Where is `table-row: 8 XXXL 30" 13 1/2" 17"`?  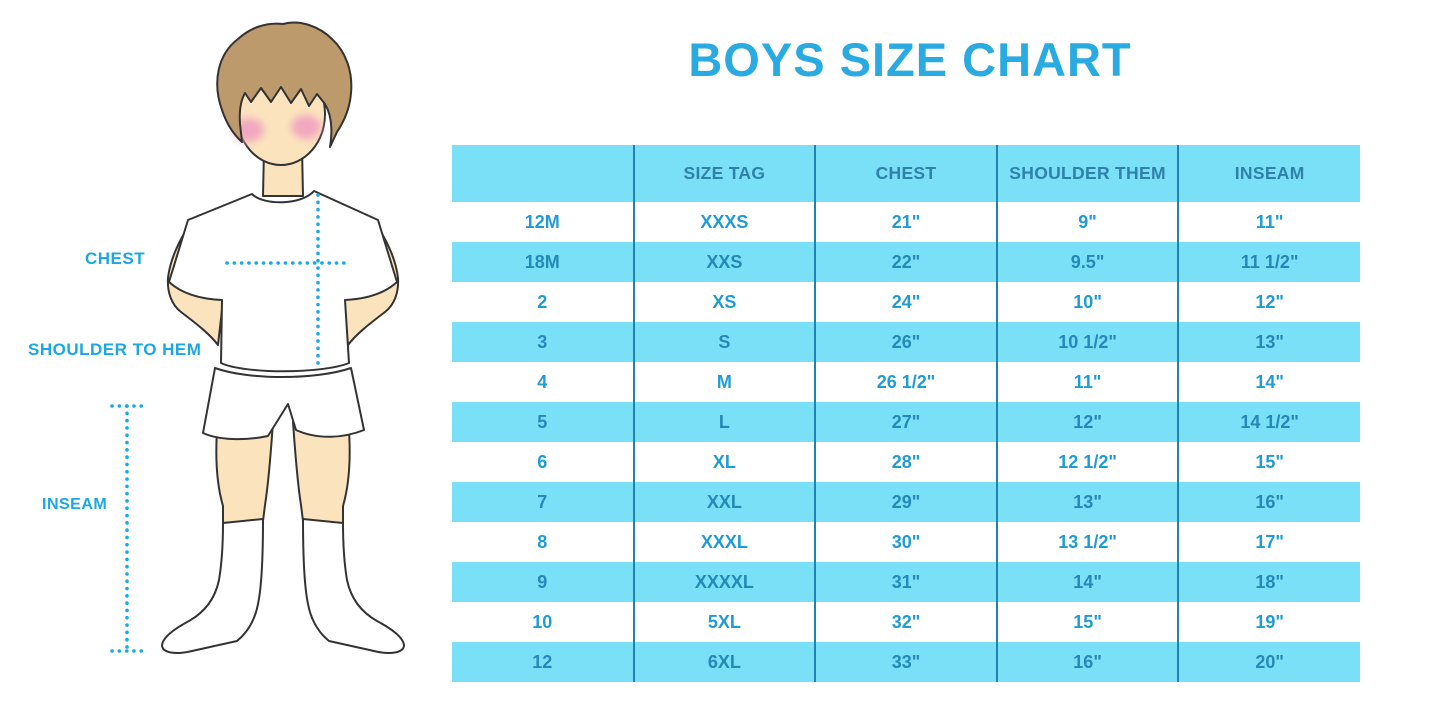
table-row: 8 XXXL 30" 13 1/2" 17" is located at coordinates (906, 542).